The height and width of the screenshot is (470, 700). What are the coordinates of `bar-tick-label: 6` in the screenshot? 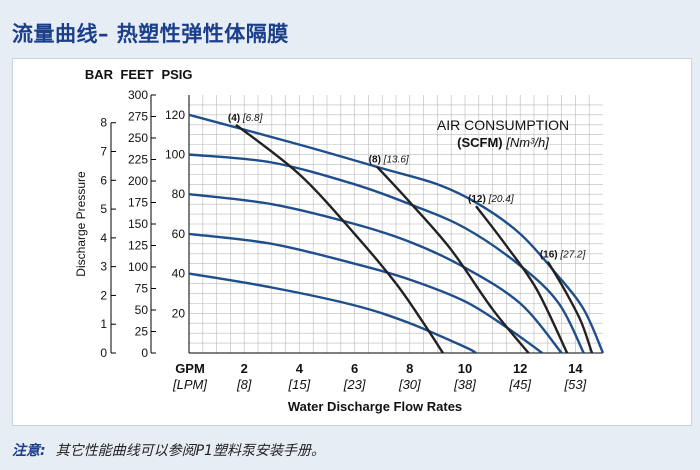 It's located at (103, 180).